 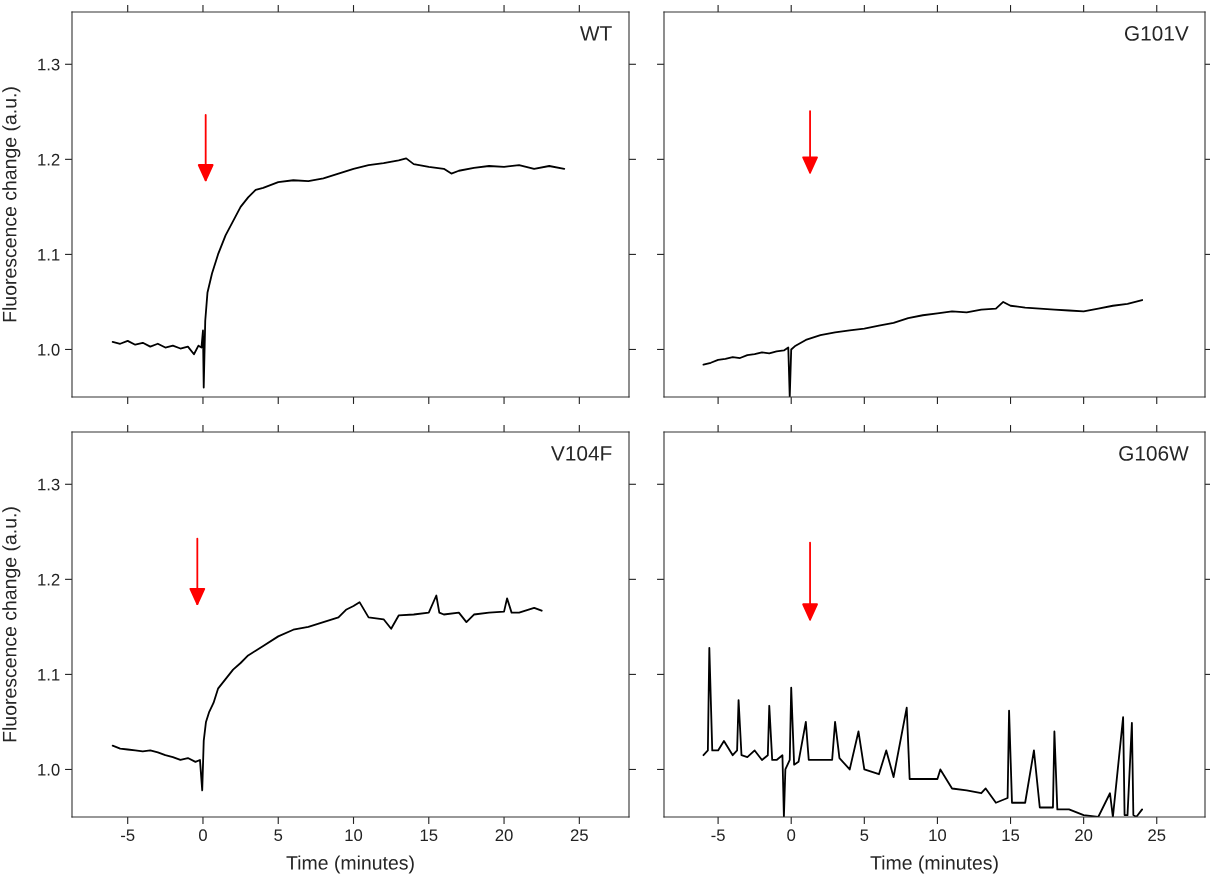 I want to click on annotation: G101V, so click(x=1156, y=33).